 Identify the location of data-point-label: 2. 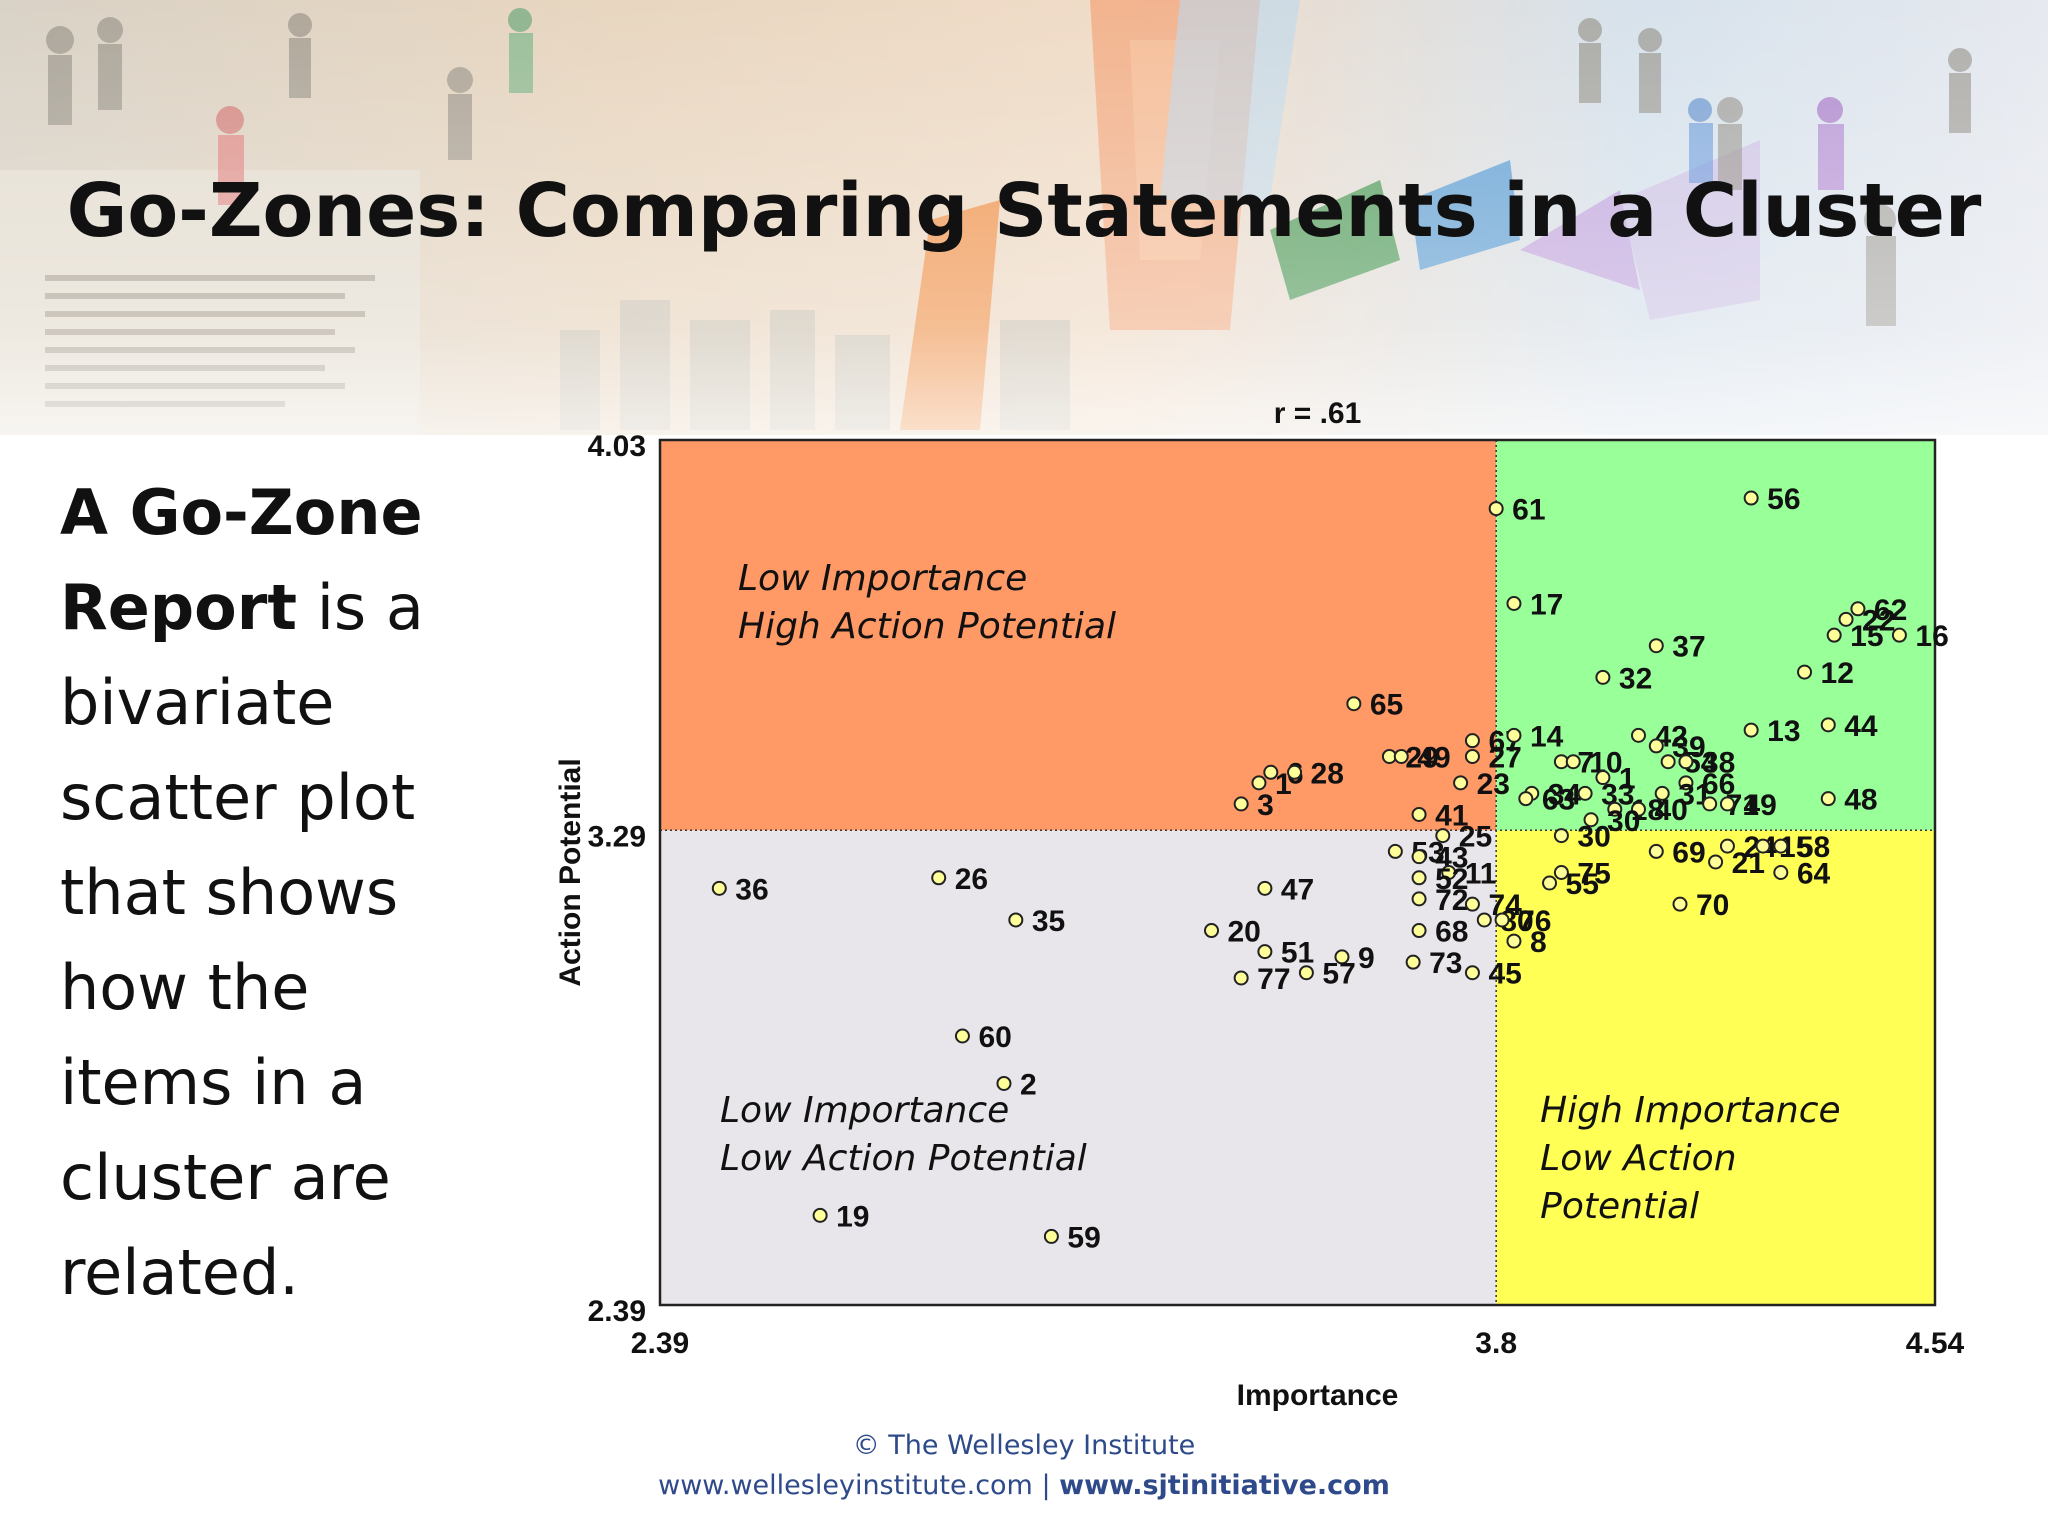
(1028, 1084).